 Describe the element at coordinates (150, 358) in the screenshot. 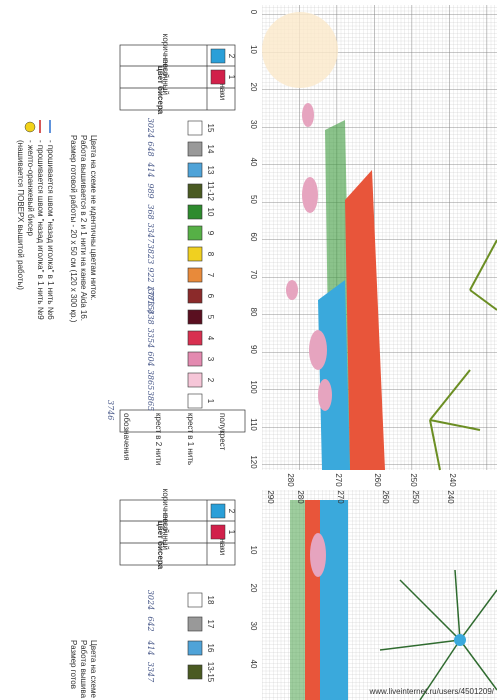

I see `thread-code: 604` at that location.